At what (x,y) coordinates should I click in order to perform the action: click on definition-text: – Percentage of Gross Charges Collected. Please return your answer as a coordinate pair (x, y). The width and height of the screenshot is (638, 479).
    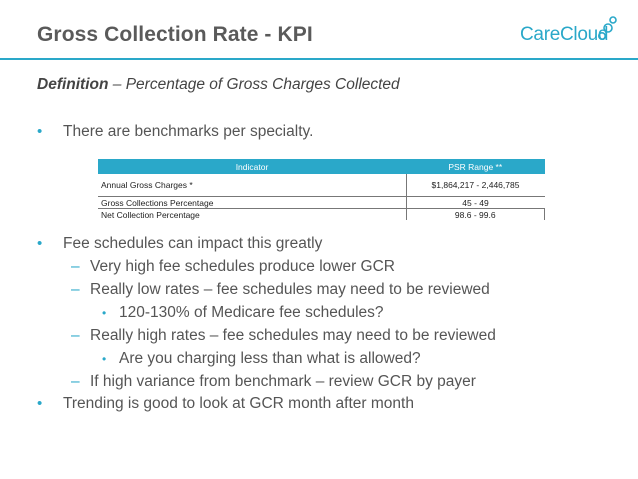
    Looking at the image, I should click on (254, 84).